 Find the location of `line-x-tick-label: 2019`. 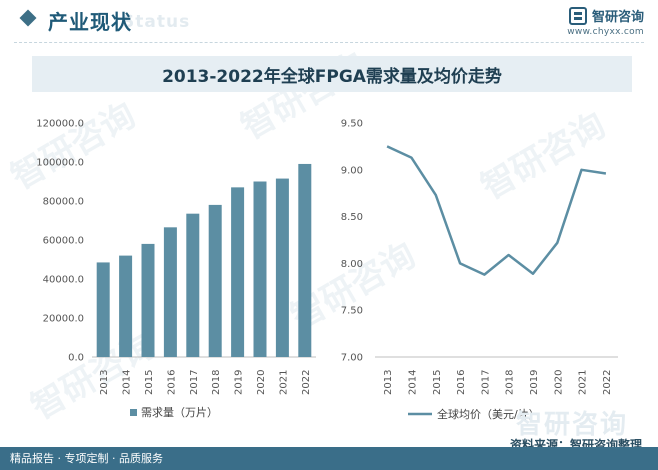

line-x-tick-label: 2019 is located at coordinates (534, 382).